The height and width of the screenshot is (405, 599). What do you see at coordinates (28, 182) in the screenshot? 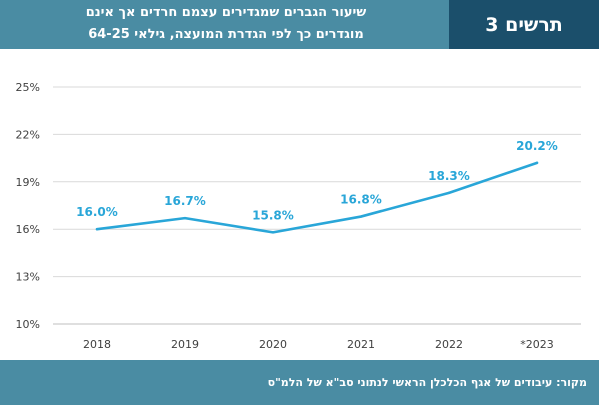
I see `y-tick-label: 19%` at bounding box center [28, 182].